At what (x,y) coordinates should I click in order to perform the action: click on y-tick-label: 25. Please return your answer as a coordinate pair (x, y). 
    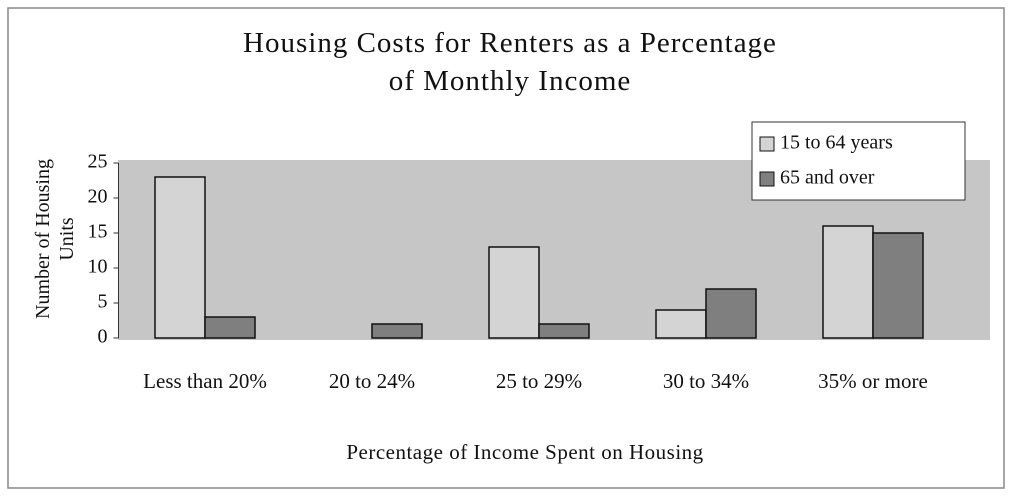
    Looking at the image, I should click on (98, 162).